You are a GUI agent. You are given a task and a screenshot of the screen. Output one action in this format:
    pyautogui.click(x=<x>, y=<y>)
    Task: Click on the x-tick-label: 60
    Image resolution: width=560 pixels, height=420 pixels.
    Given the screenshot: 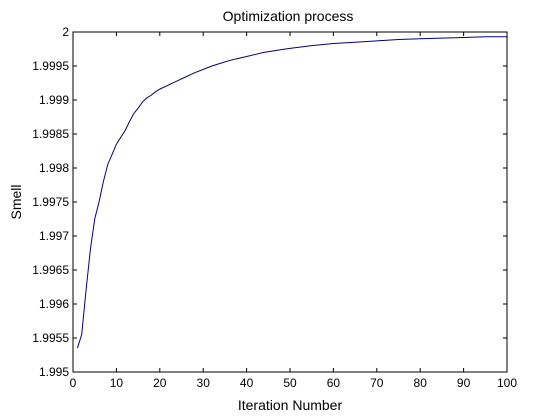 What is the action you would take?
    pyautogui.click(x=334, y=383)
    